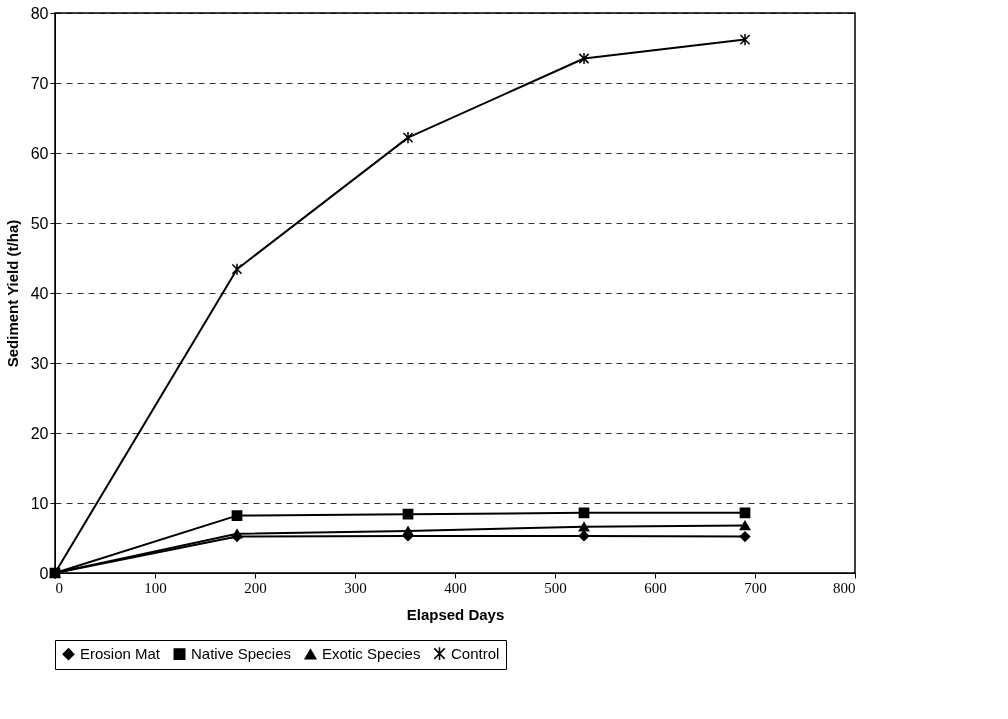 This screenshot has height=719, width=1008. What do you see at coordinates (455, 587) in the screenshot?
I see `x-tick-label: 400` at bounding box center [455, 587].